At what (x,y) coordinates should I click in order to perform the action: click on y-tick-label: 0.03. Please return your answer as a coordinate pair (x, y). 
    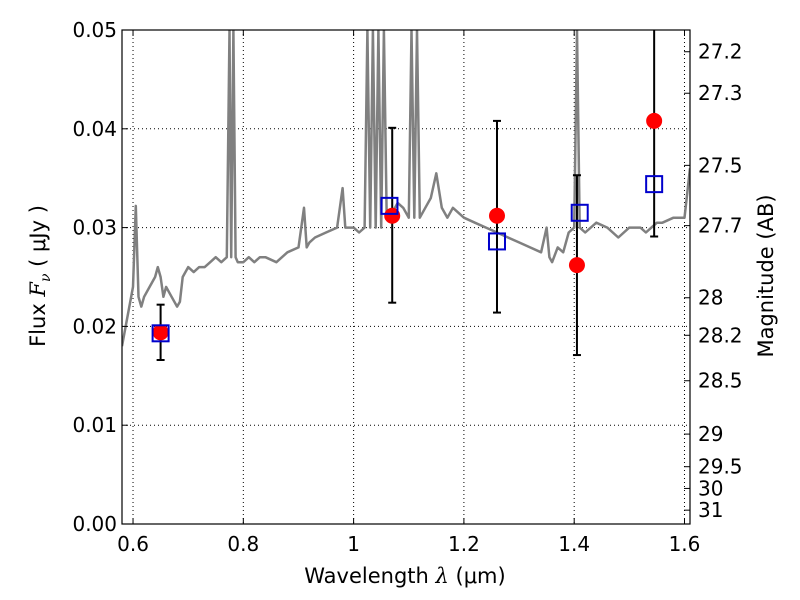
    Looking at the image, I should click on (94, 228).